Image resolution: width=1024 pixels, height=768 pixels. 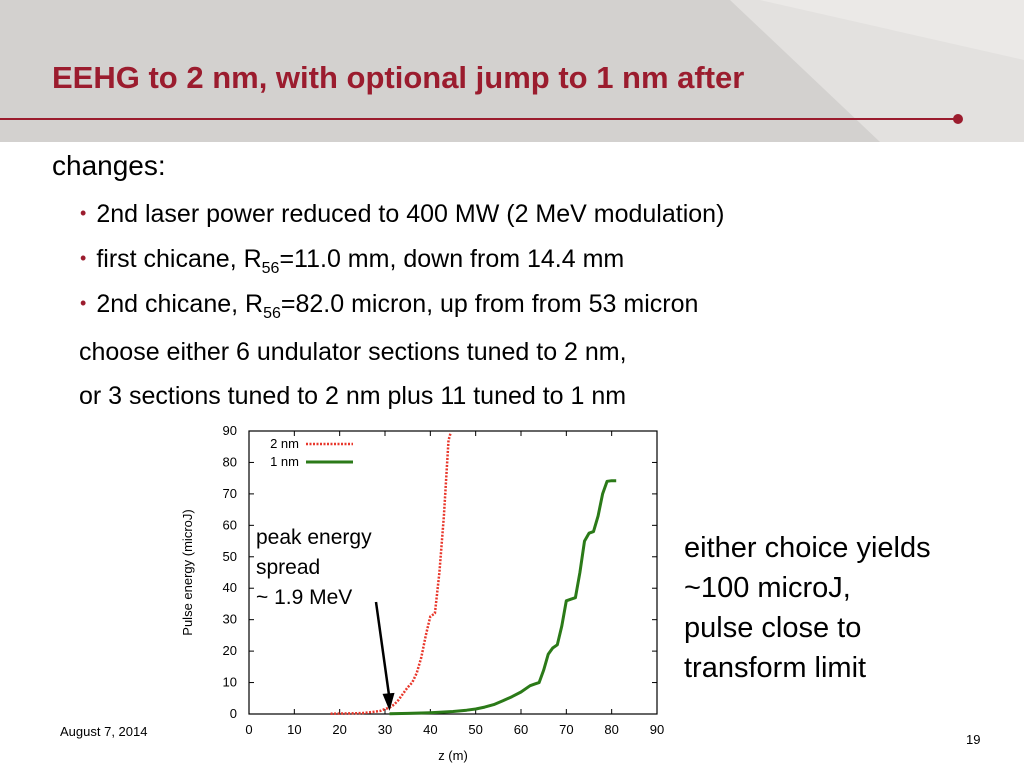 What do you see at coordinates (611, 729) in the screenshot?
I see `x-tick-label: 80` at bounding box center [611, 729].